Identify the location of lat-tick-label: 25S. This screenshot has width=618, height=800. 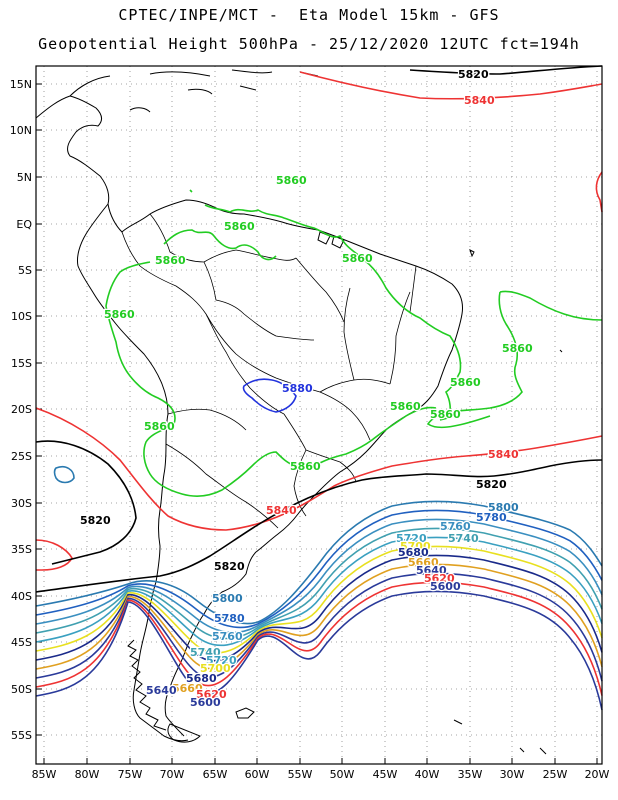
(21, 456).